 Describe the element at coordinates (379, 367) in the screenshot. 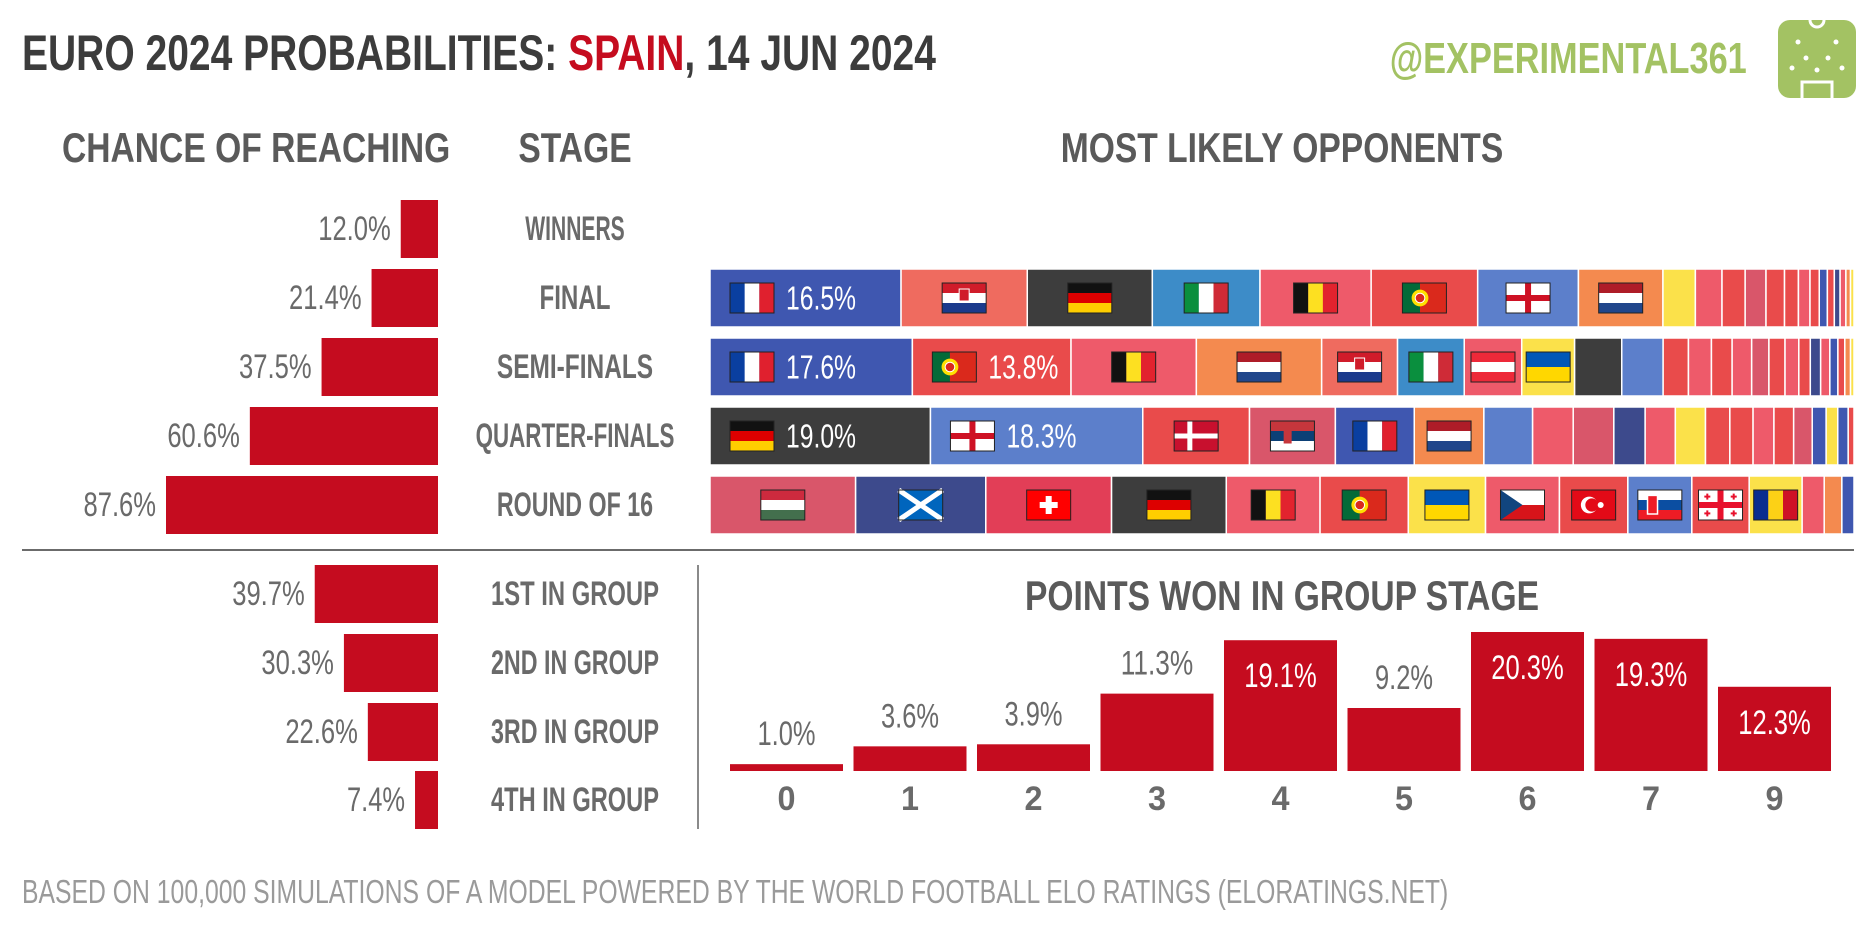

I see `reach-bar-semi-finals` at that location.